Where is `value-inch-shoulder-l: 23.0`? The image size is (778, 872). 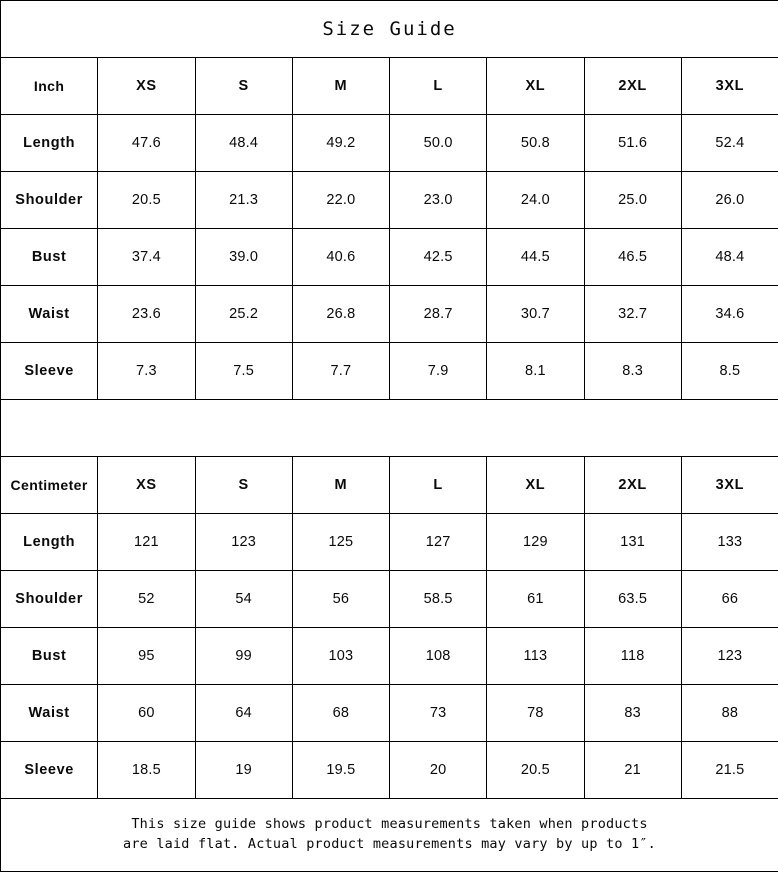 value-inch-shoulder-l: 23.0 is located at coordinates (438, 200).